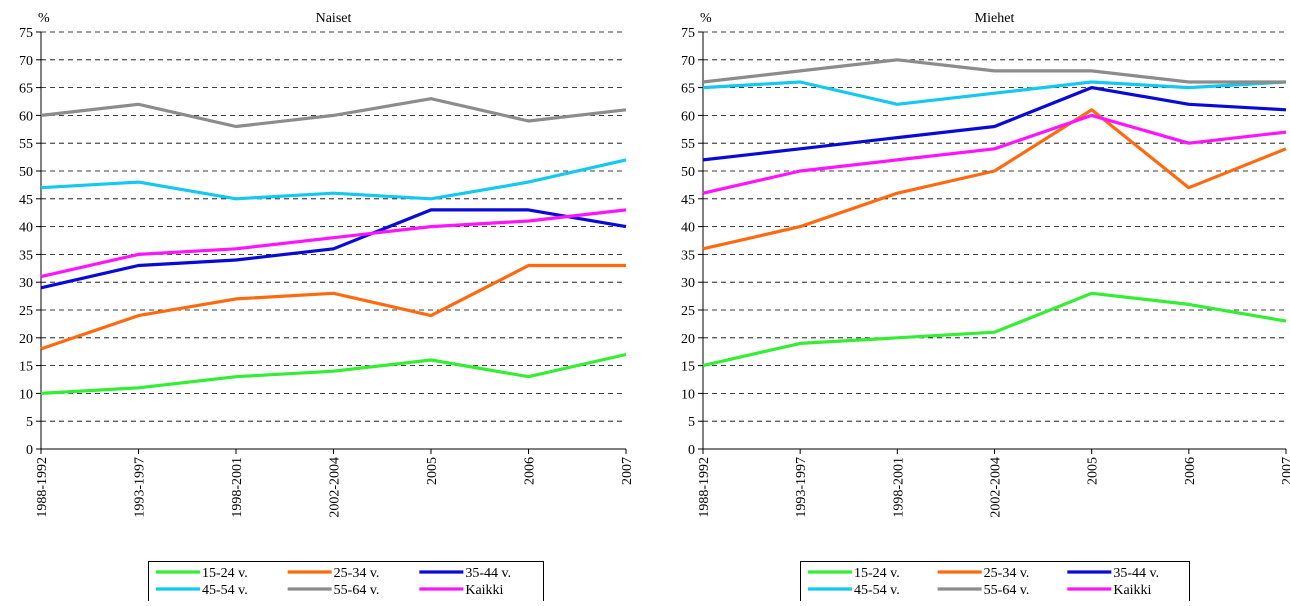  Describe the element at coordinates (334, 18) in the screenshot. I see `chart-title: Naiset` at that location.